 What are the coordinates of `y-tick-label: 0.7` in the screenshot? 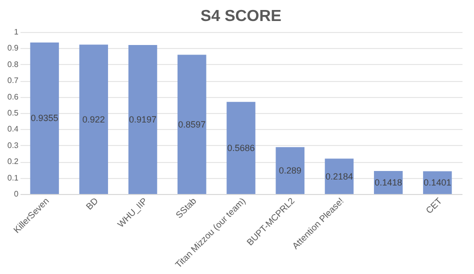 It's located at (13, 81).